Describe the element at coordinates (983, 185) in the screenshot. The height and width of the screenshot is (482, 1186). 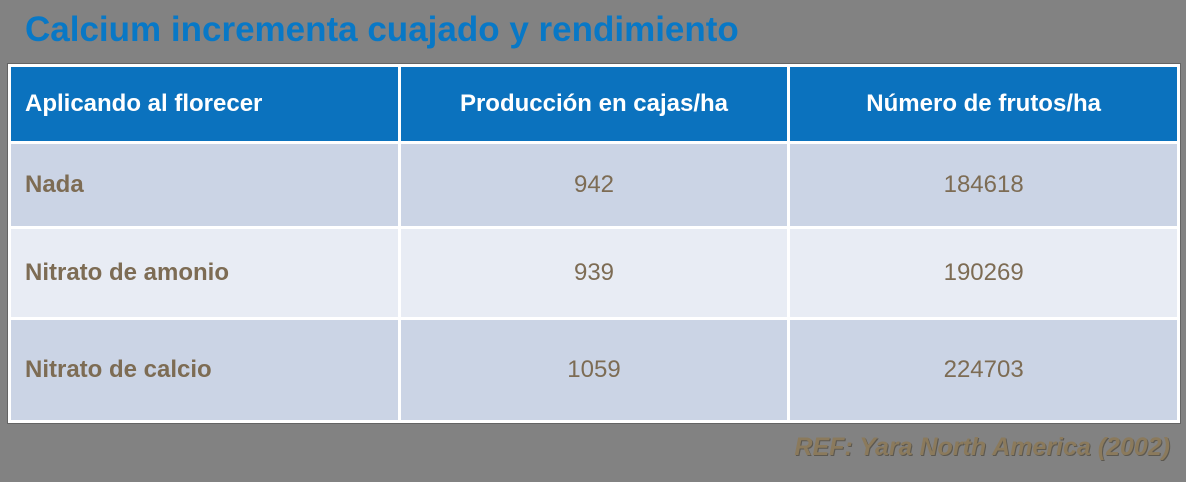
I see `cell-frutos: 184618` at that location.